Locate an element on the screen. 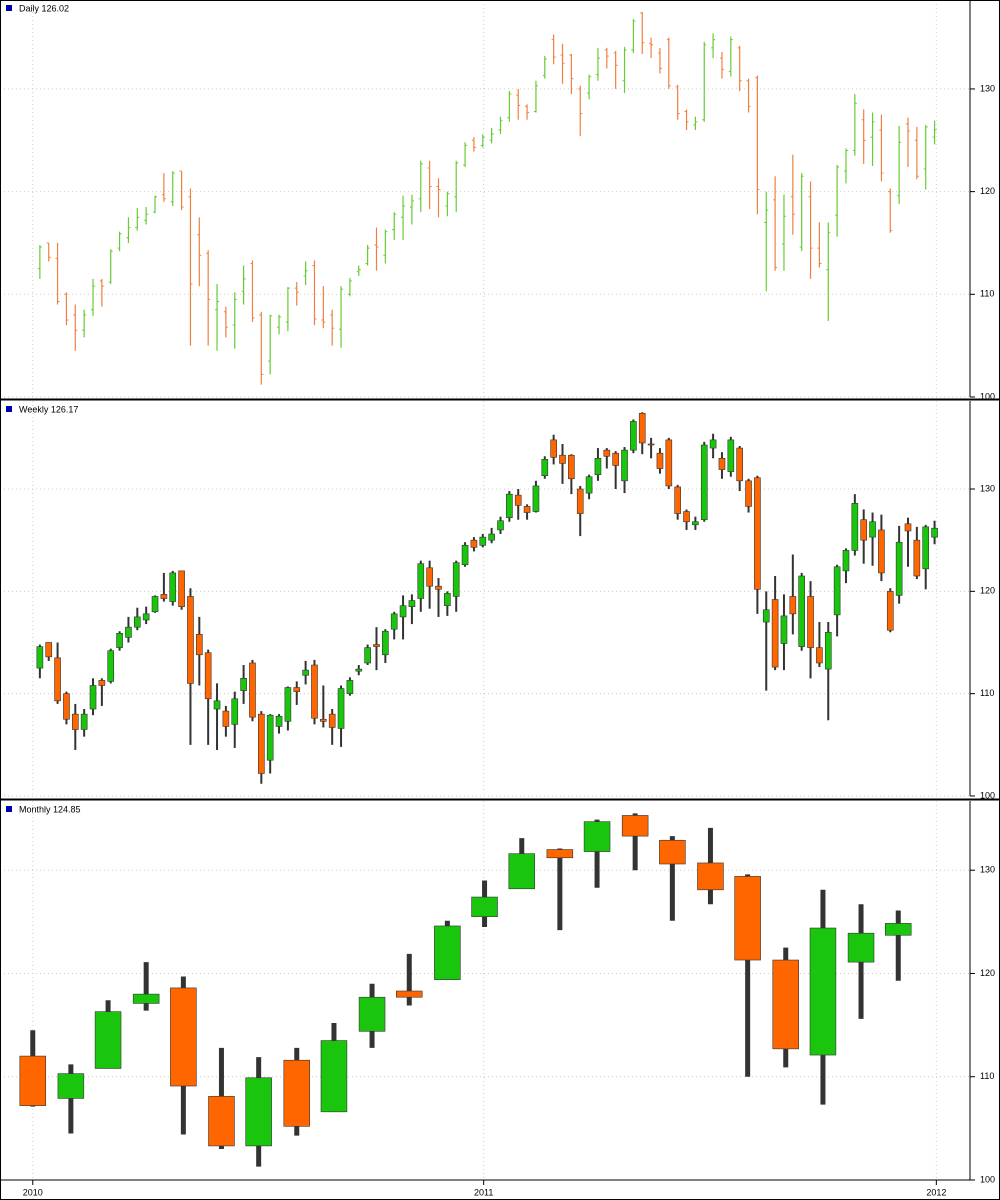 This screenshot has height=1200, width=1000. x-tick-label: 2012 is located at coordinates (936, 1192).